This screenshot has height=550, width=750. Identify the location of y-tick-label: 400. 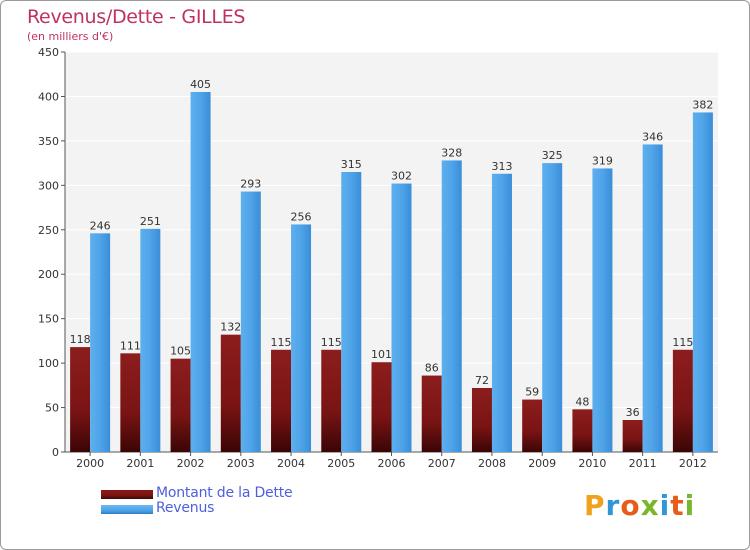
(48, 96).